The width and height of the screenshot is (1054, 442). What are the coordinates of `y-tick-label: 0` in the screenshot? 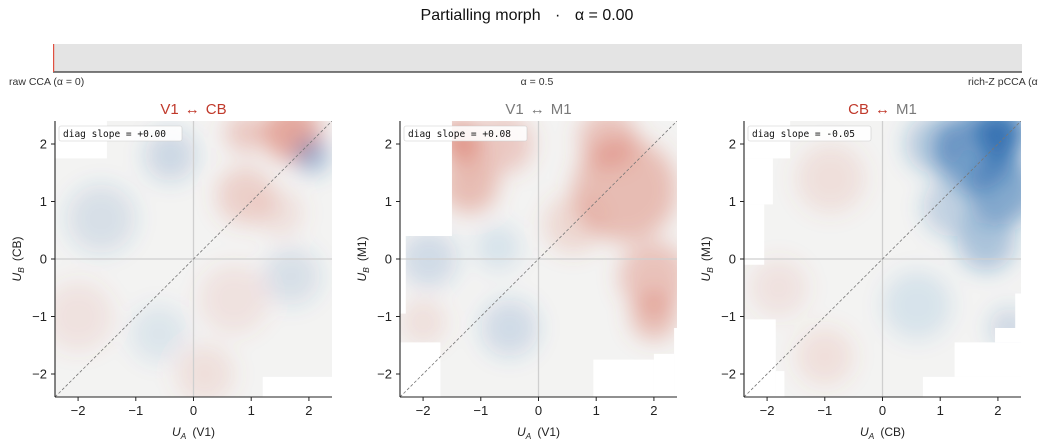 It's located at (732, 259).